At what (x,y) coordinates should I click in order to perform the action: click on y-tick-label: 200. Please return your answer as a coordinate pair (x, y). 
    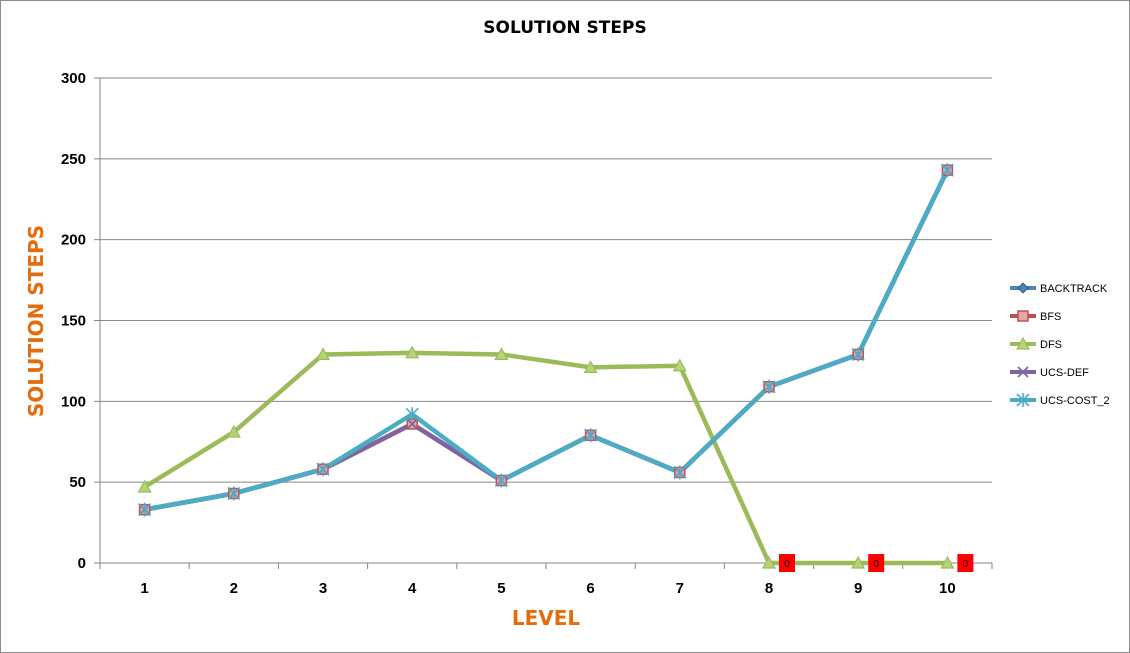
    Looking at the image, I should click on (73, 240).